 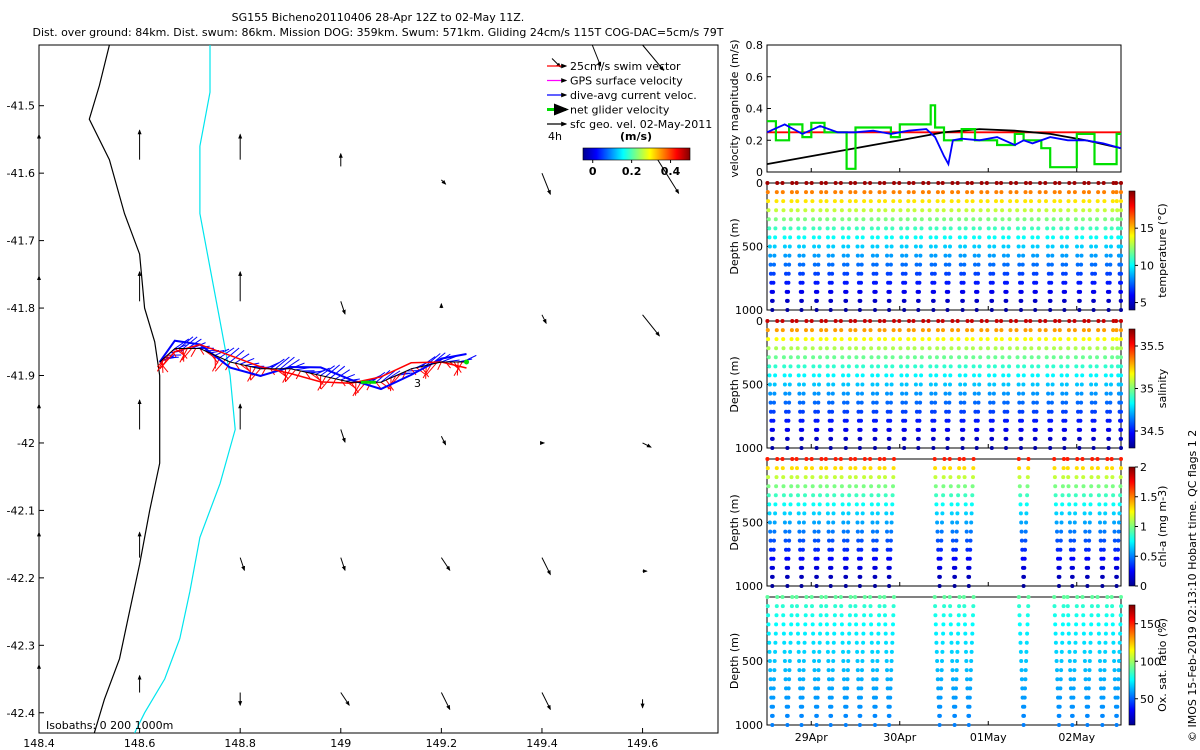 What do you see at coordinates (1149, 497) in the screenshot?
I see `panel-colorbar-tick-label: 1.5` at bounding box center [1149, 497].